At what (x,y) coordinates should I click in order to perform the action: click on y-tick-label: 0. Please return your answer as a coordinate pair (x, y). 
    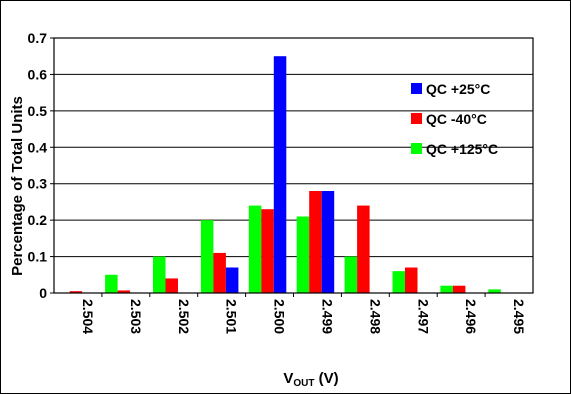
    Looking at the image, I should click on (43, 293).